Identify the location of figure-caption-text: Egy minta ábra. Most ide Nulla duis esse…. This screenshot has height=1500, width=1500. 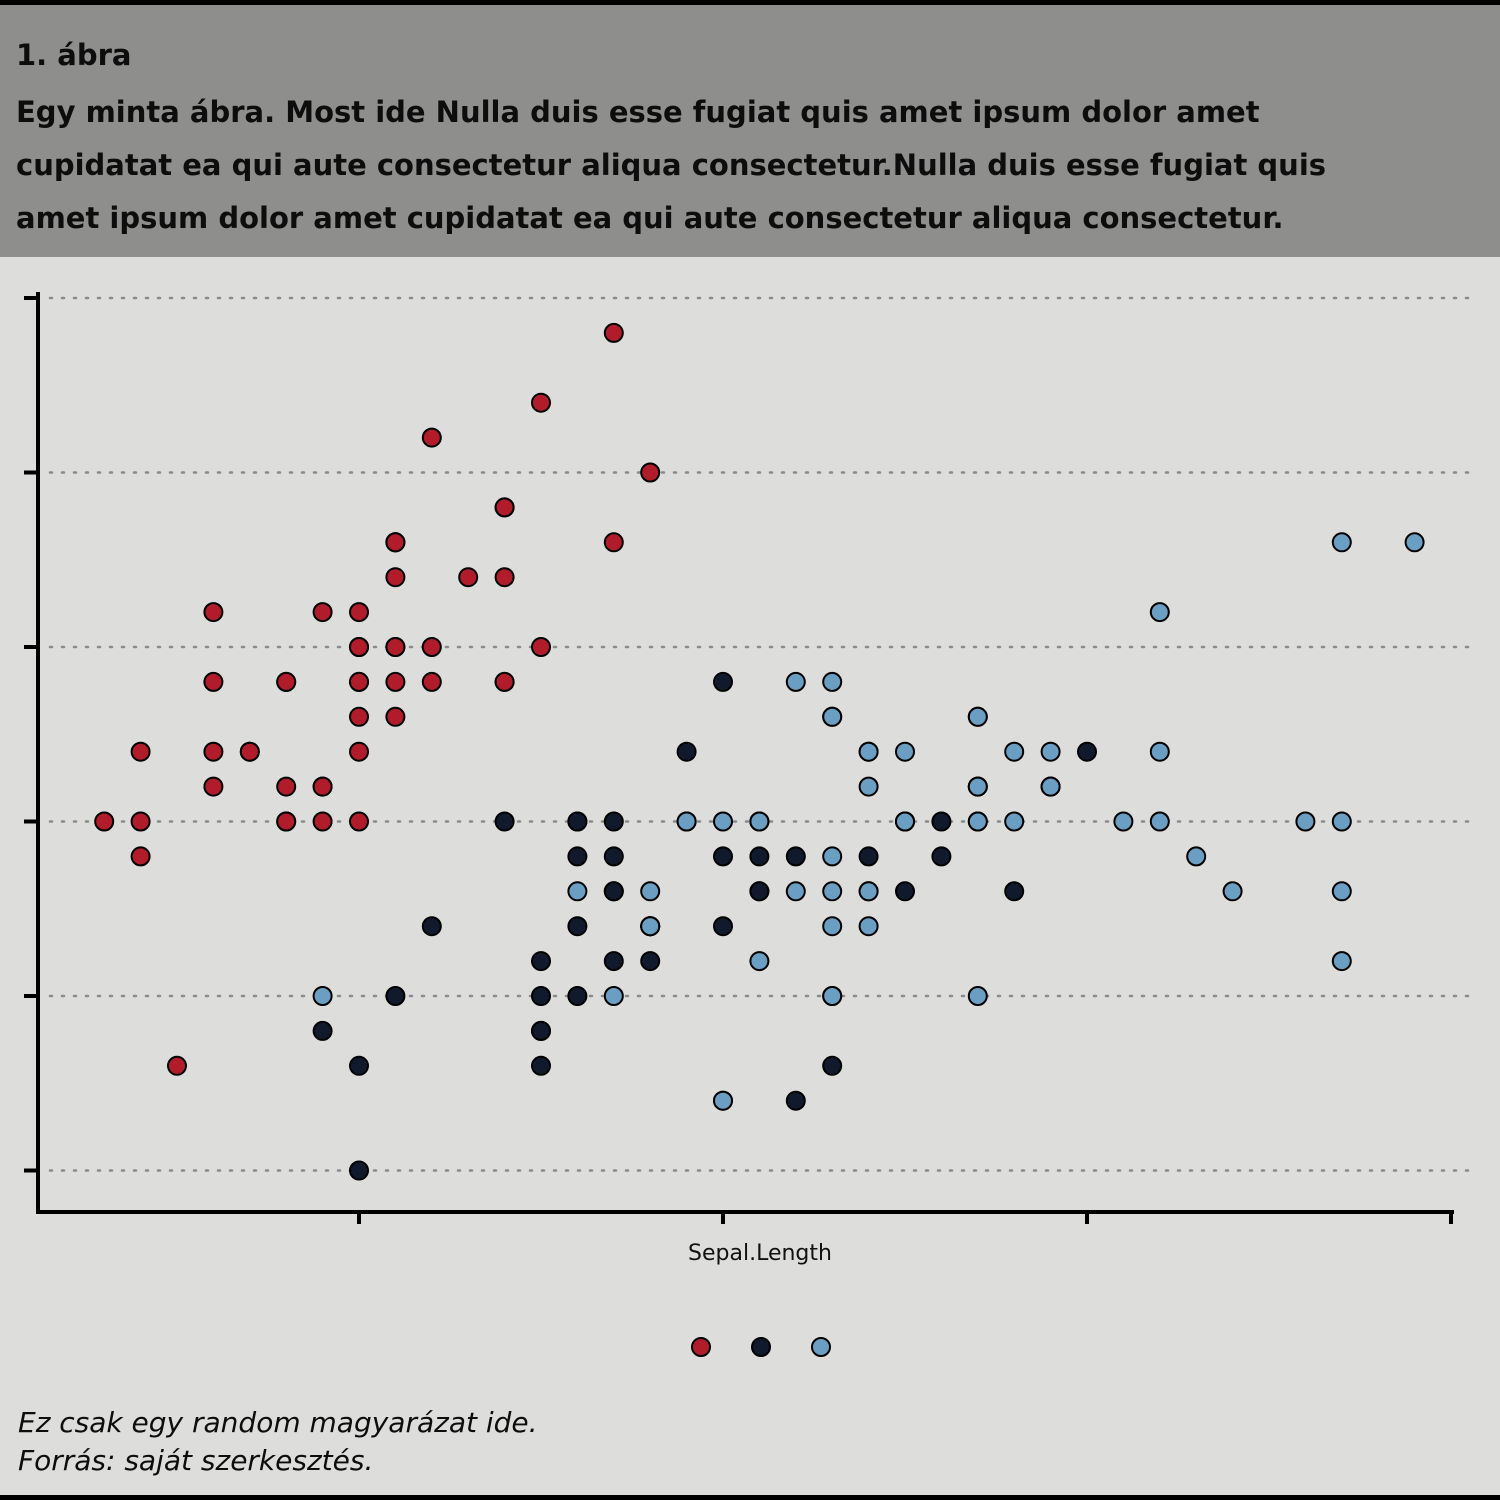
(671, 165).